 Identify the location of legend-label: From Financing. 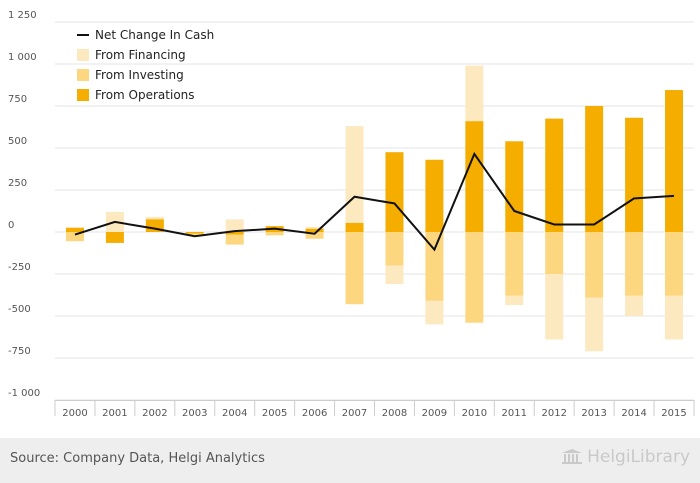
(140, 55).